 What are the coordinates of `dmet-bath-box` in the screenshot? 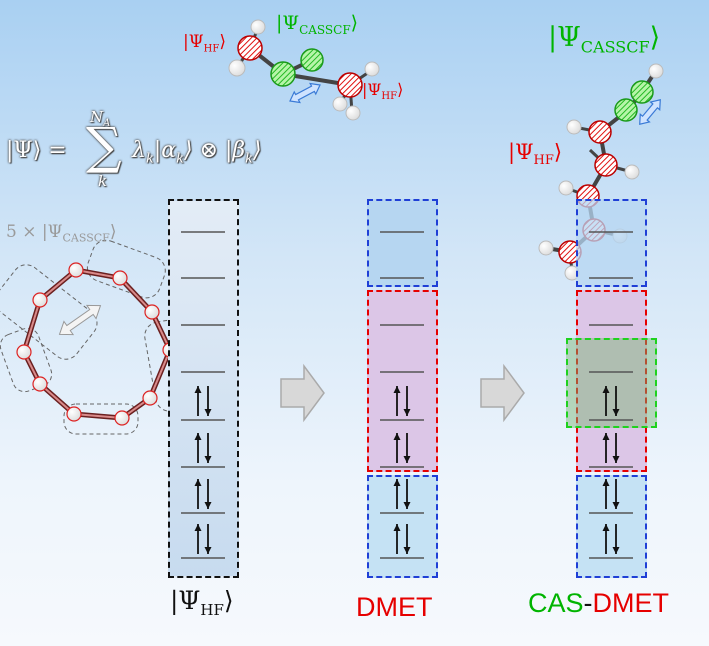 It's located at (402, 243).